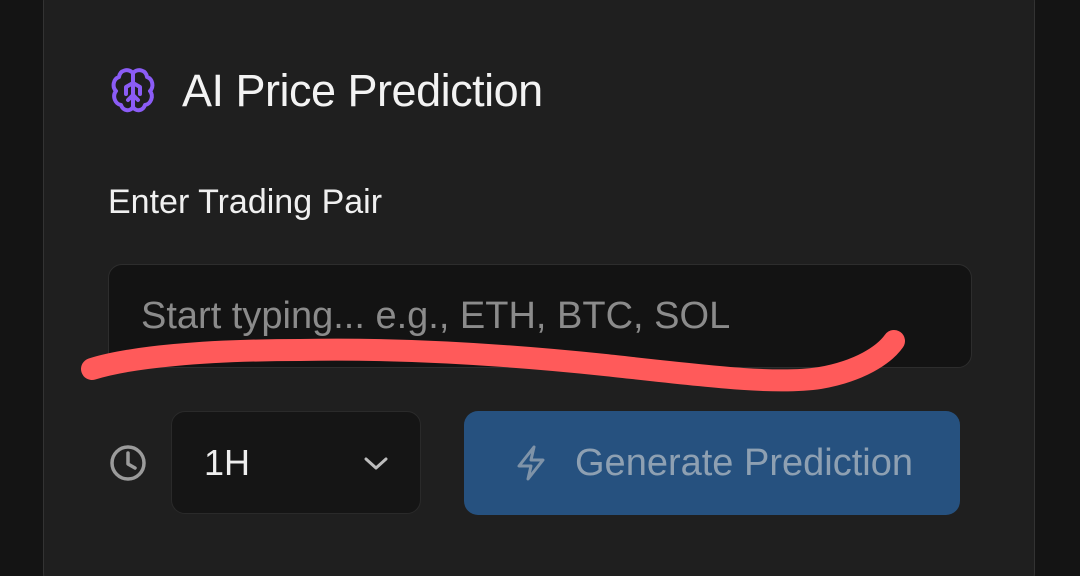 This screenshot has width=1080, height=576. Describe the element at coordinates (133, 90) in the screenshot. I see `brain-icon` at that location.